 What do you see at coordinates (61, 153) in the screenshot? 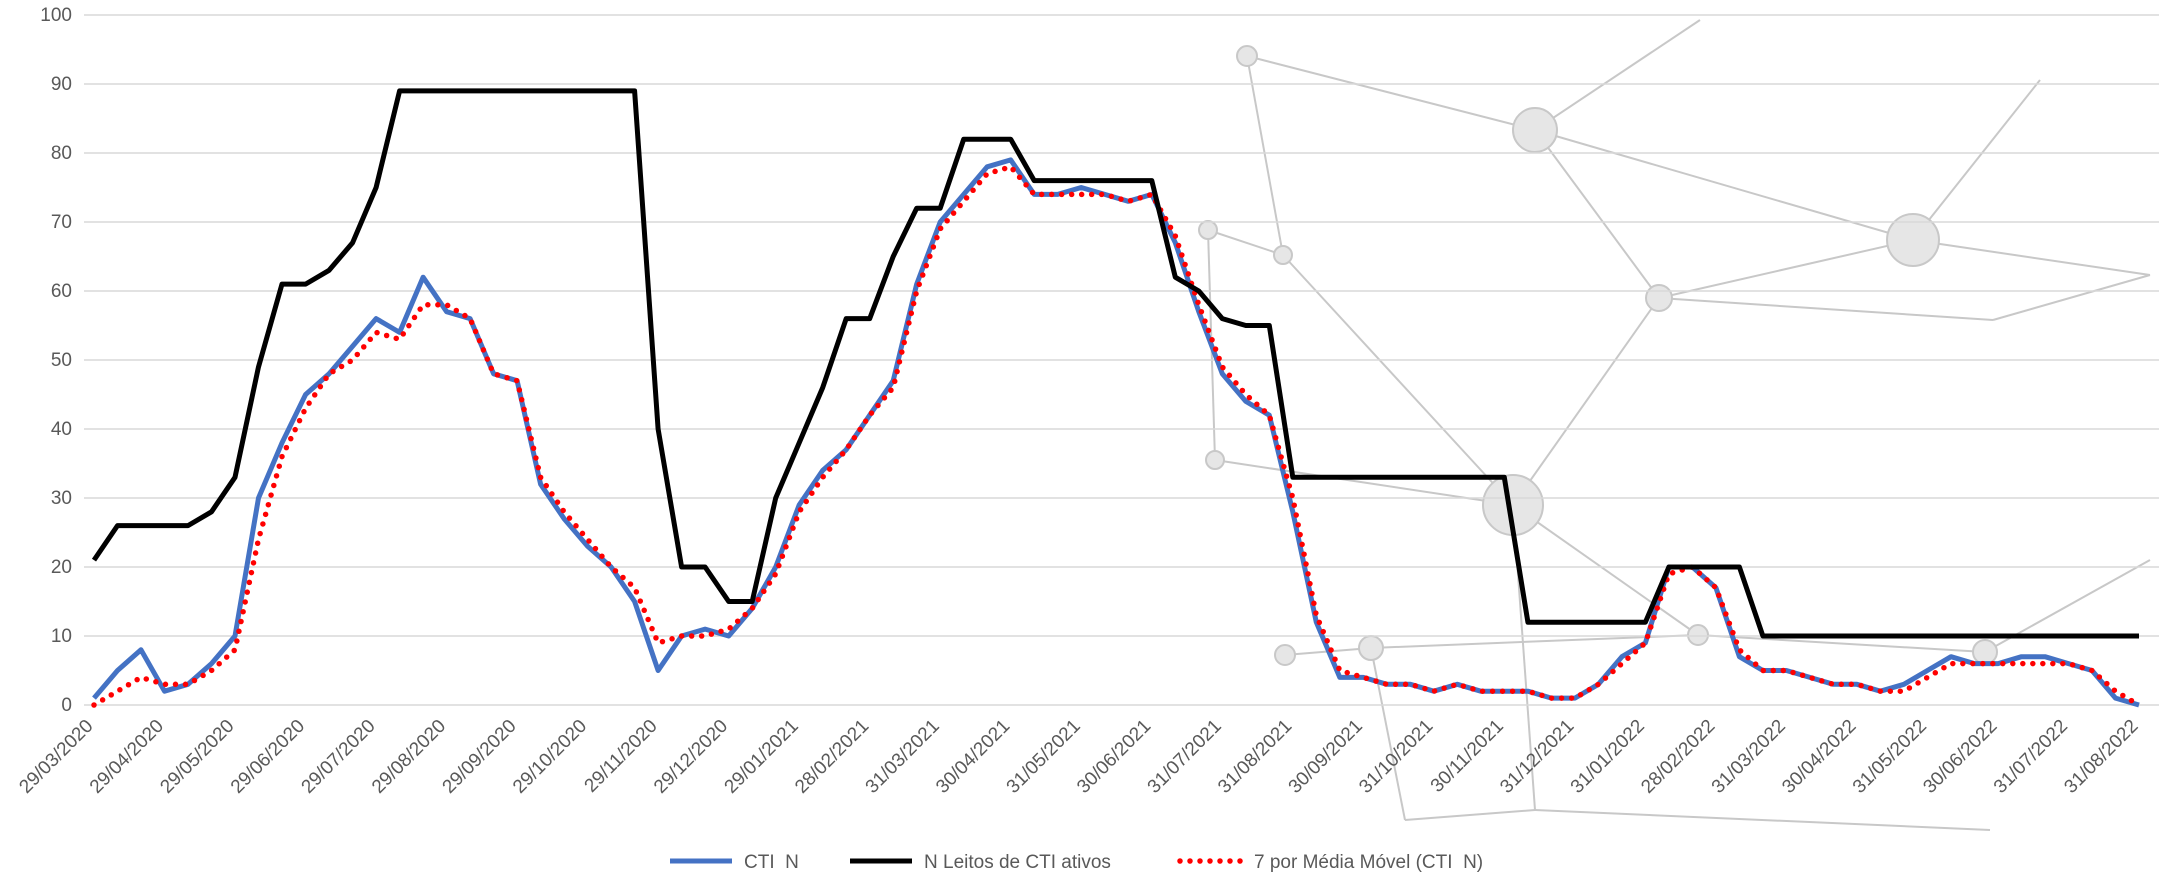
I see `y-tick-label: 80` at bounding box center [61, 153].